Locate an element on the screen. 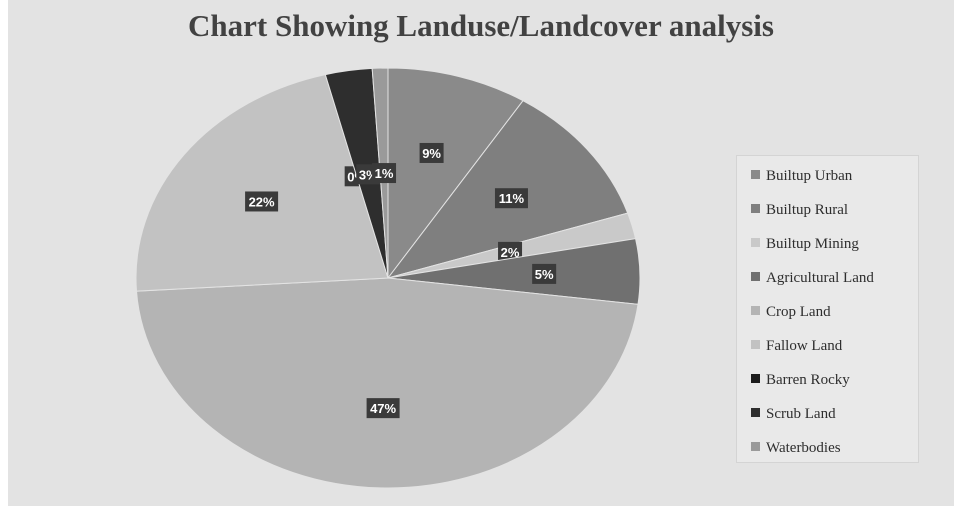 The height and width of the screenshot is (508, 956). legend-label: Barren Rocky is located at coordinates (808, 380).